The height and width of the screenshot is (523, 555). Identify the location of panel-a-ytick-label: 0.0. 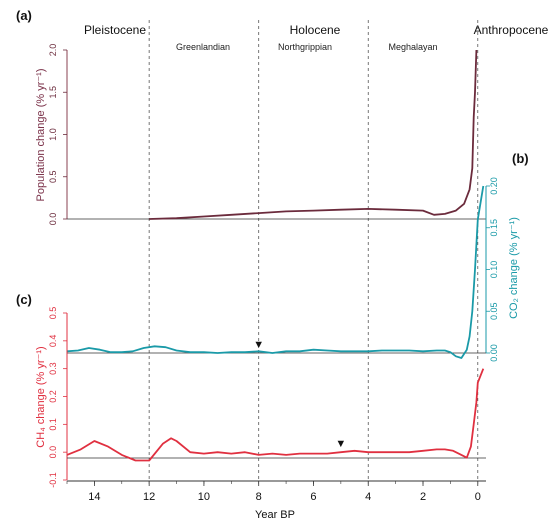
(53, 219).